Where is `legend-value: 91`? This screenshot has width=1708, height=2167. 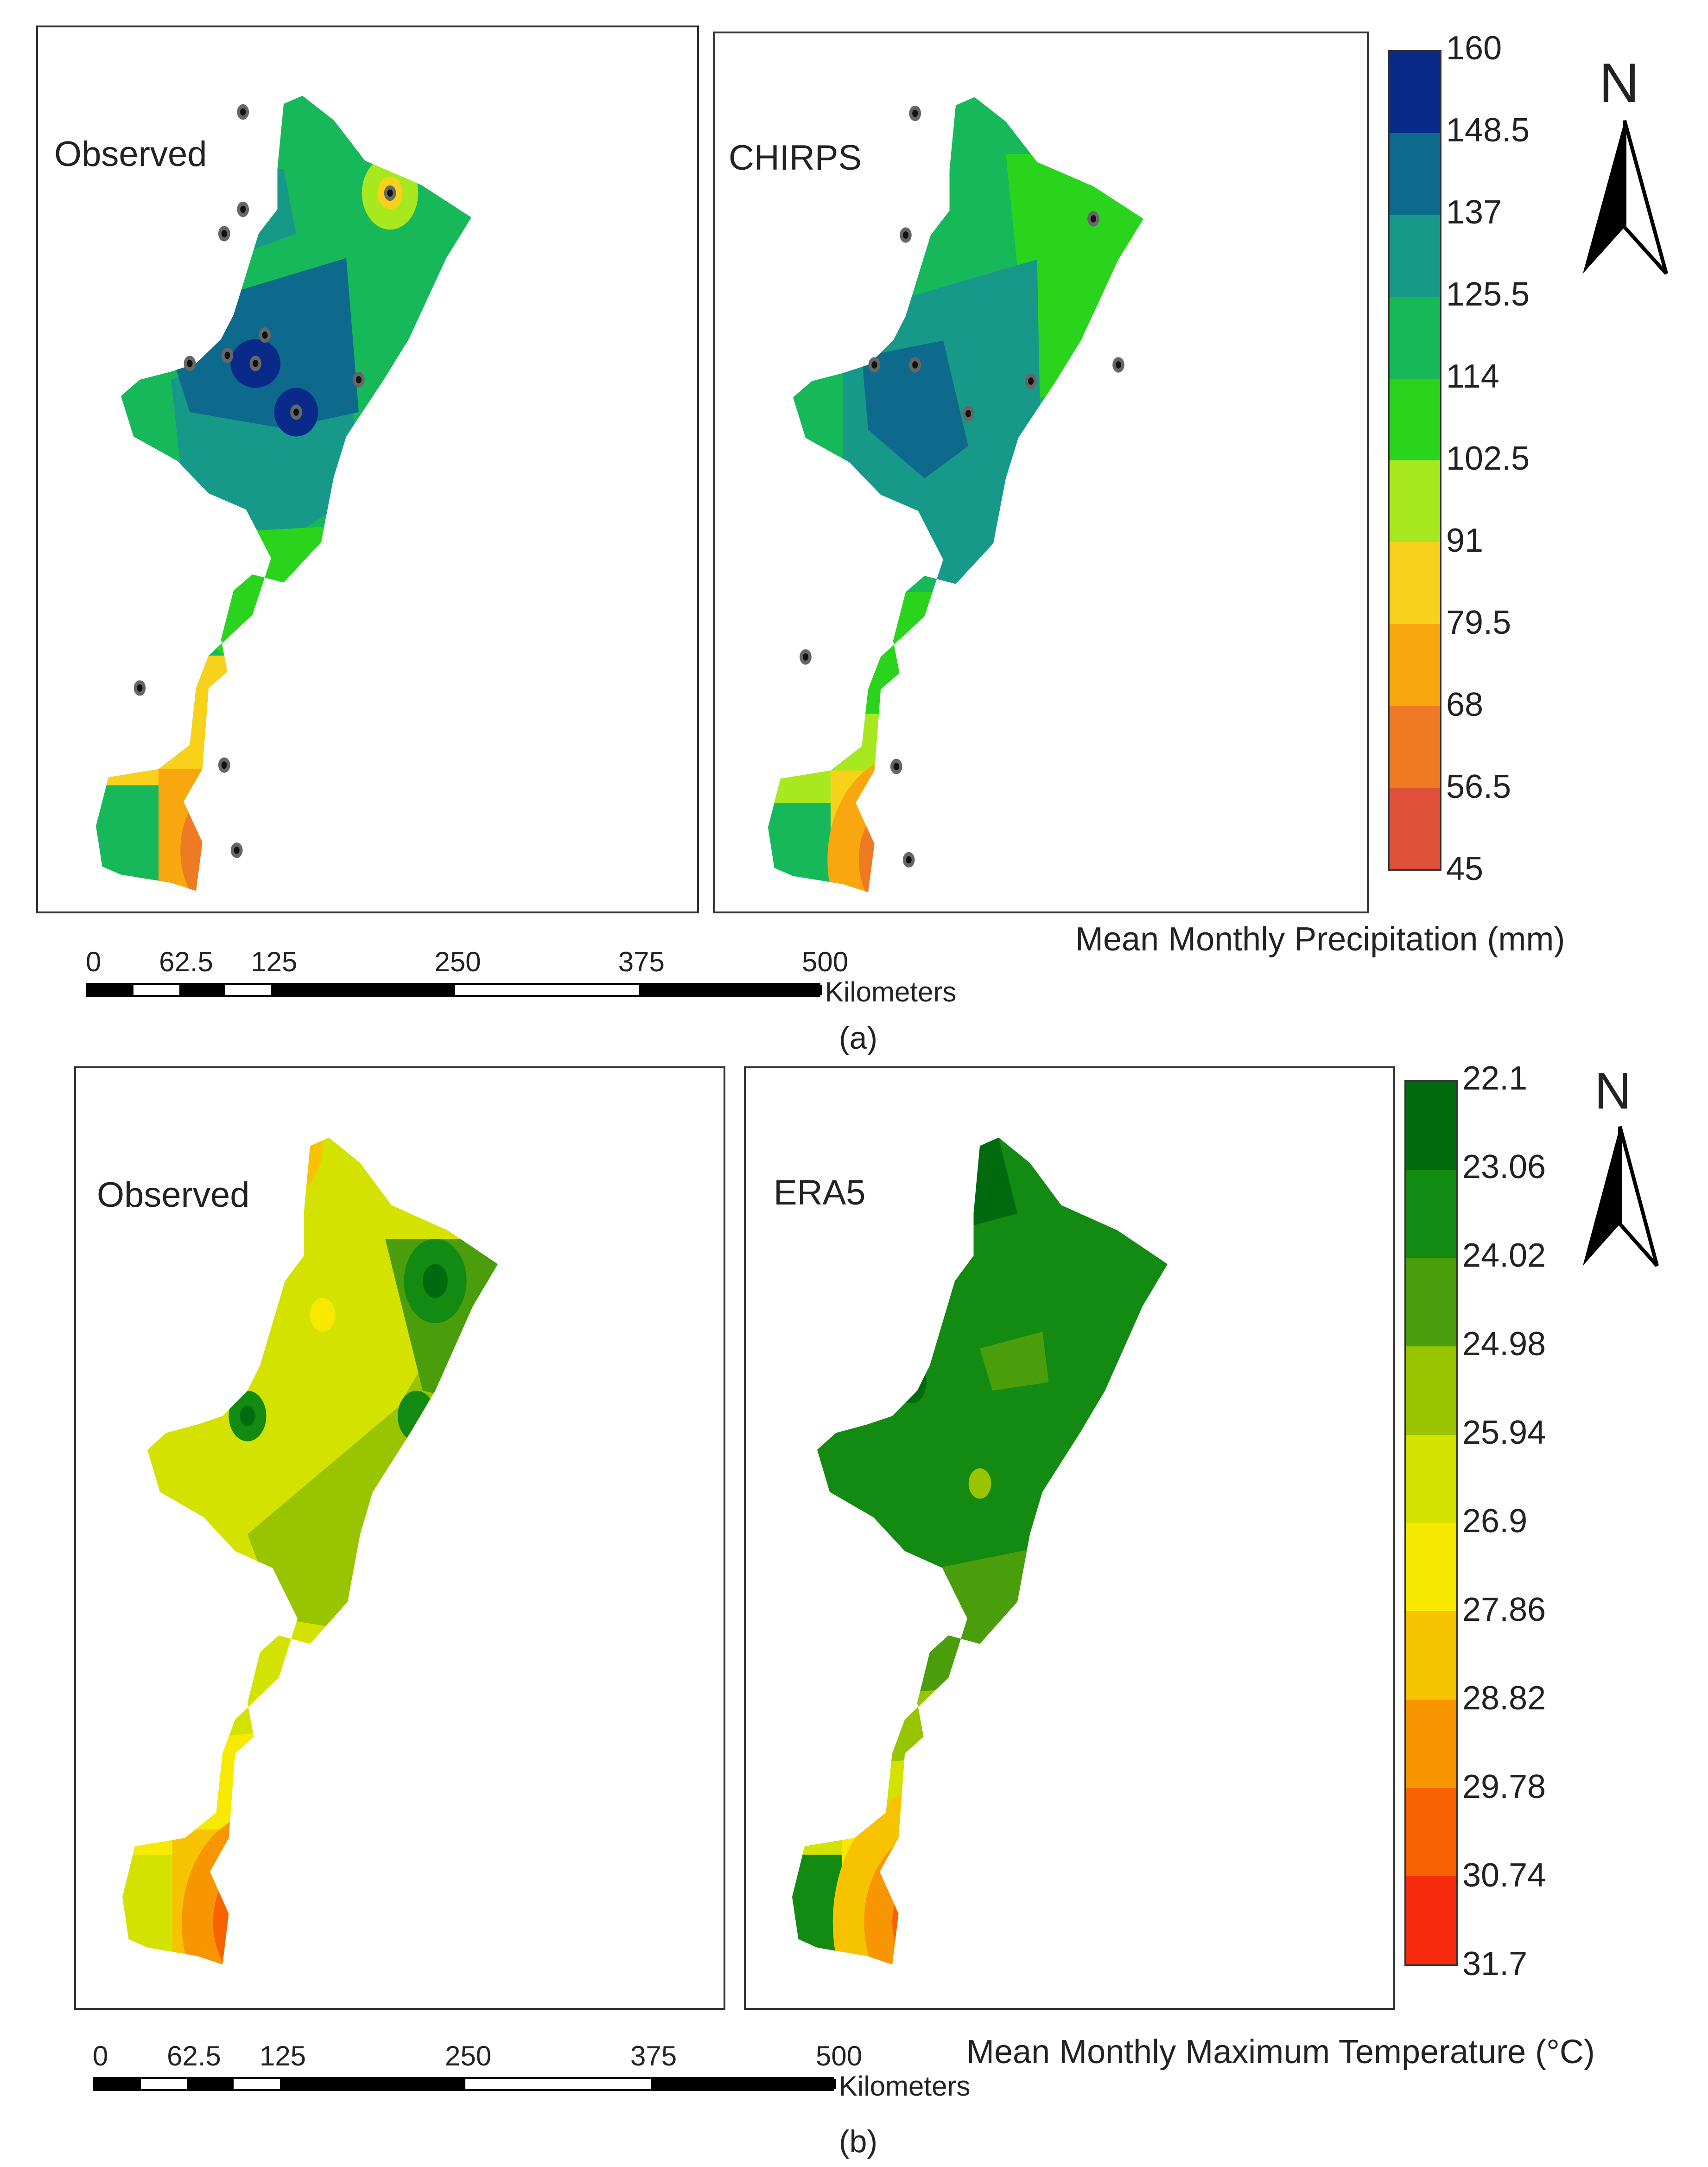
legend-value: 91 is located at coordinates (1465, 540).